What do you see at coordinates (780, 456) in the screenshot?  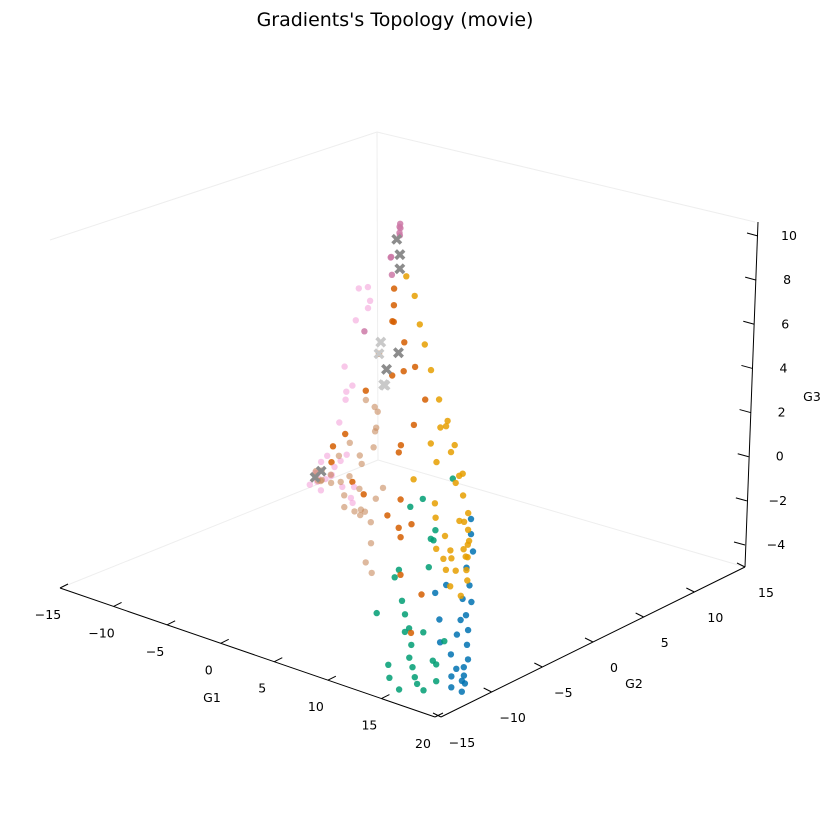 I see `z-tick-label: 0` at bounding box center [780, 456].